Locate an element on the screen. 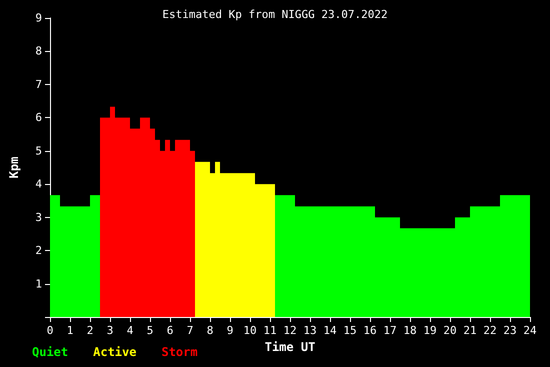  x-tick-label: 11 is located at coordinates (270, 330).